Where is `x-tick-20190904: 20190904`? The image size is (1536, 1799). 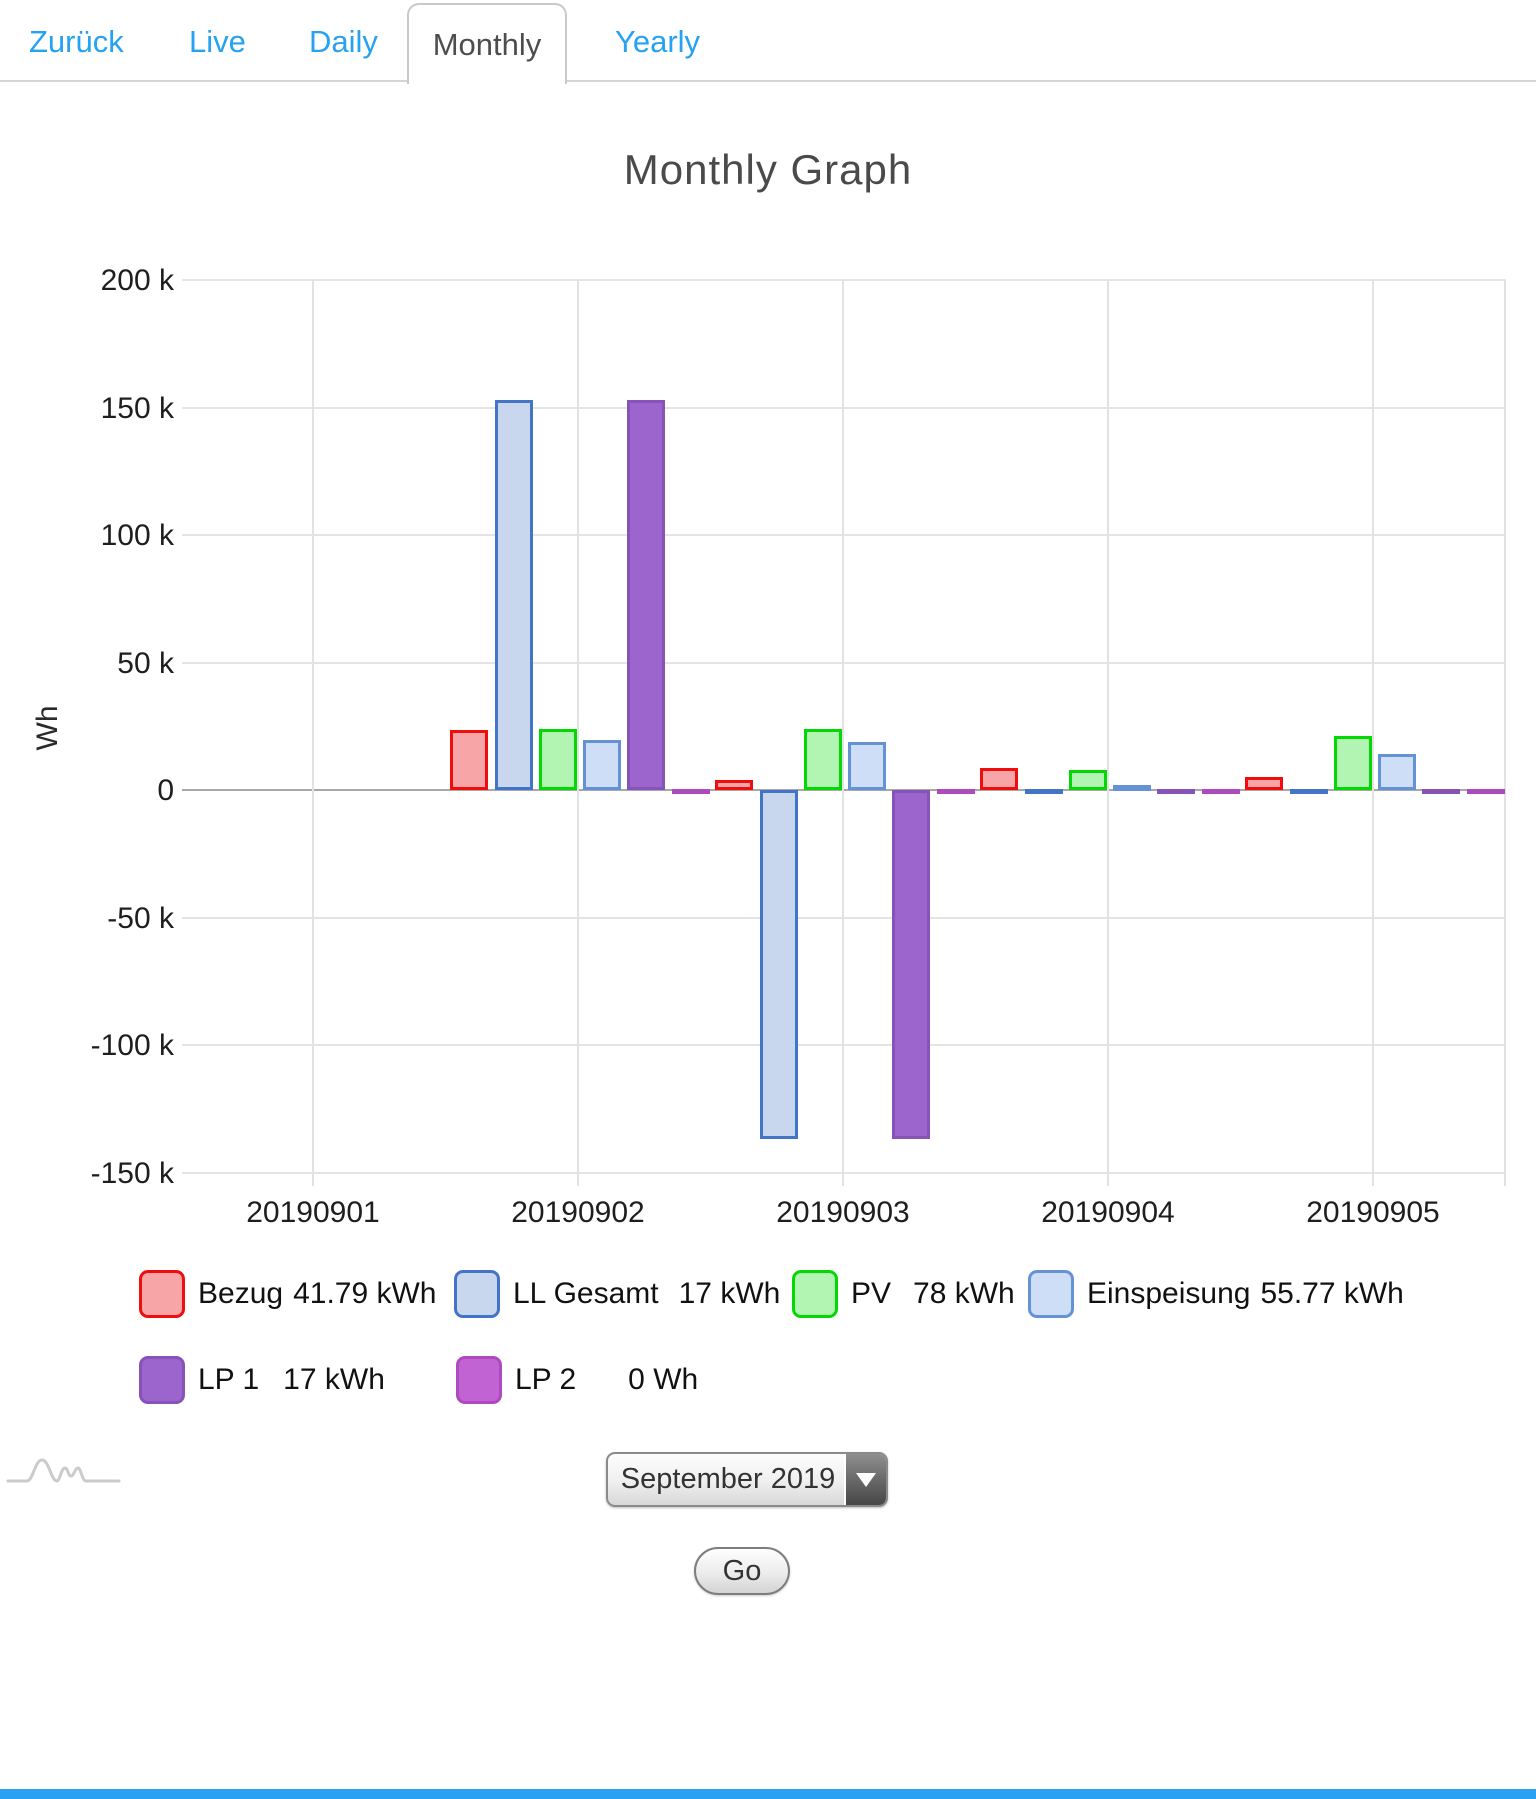
x-tick-20190904: 20190904 is located at coordinates (1108, 1212).